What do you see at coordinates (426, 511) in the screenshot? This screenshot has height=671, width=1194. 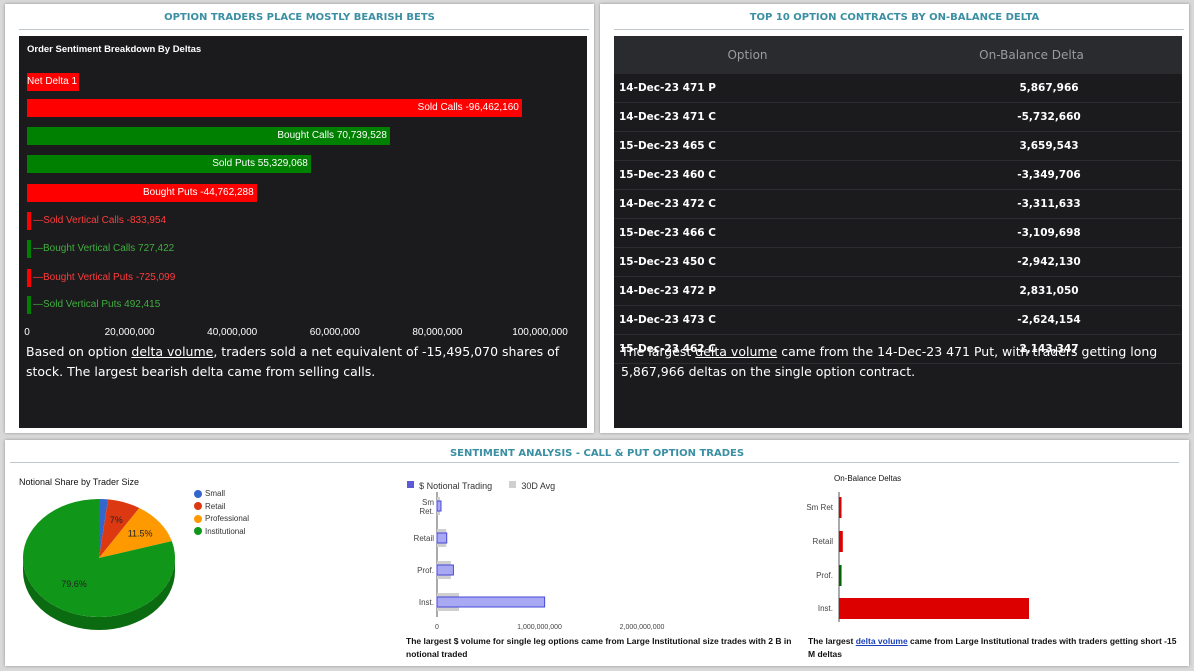 I see `category-label: Ret.` at bounding box center [426, 511].